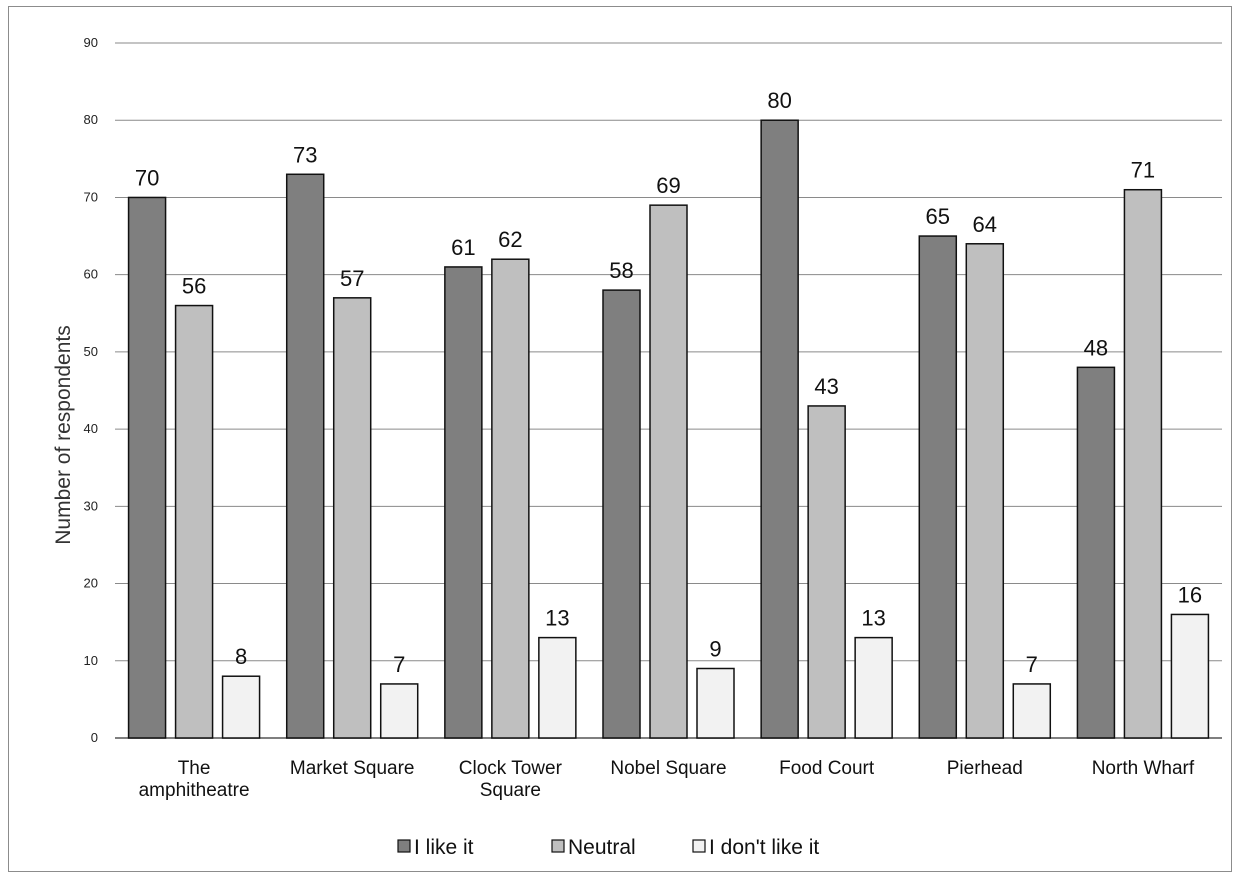 The image size is (1240, 880). What do you see at coordinates (194, 790) in the screenshot?
I see `x-category-label: amphitheatre` at bounding box center [194, 790].